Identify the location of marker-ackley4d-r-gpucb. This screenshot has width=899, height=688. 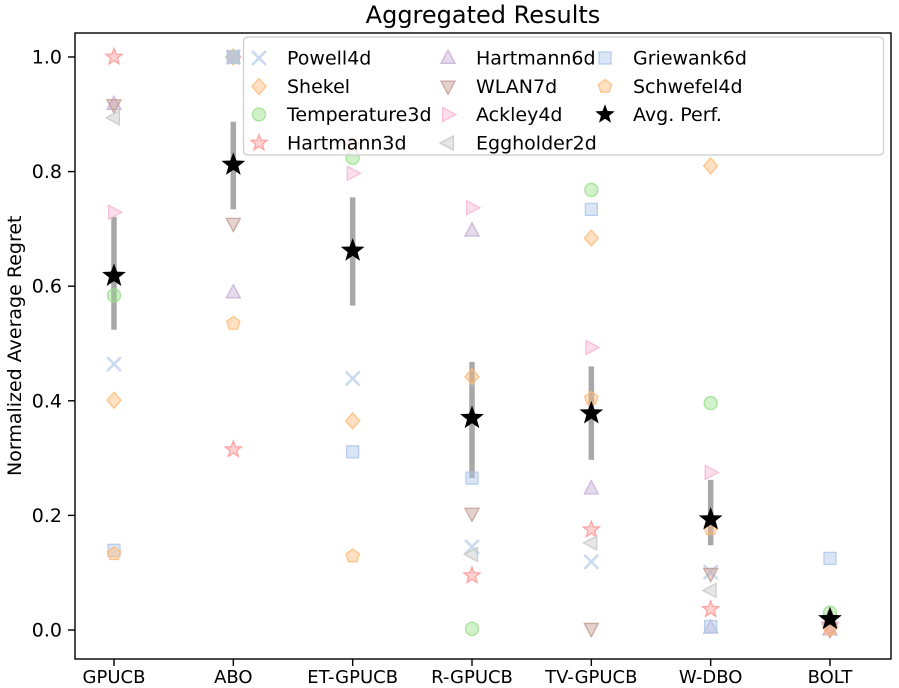
(473, 207).